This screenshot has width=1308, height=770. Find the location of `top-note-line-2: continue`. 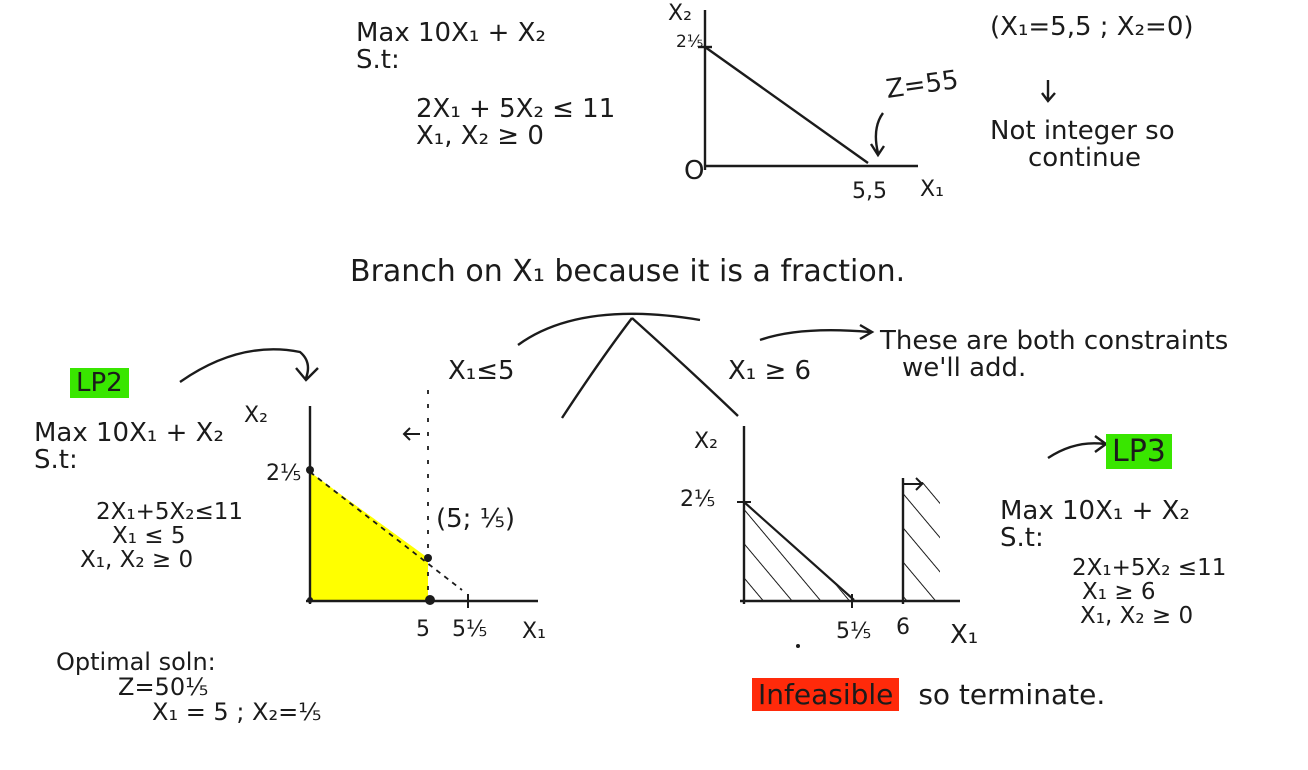

top-note-line-2: continue is located at coordinates (1085, 158).